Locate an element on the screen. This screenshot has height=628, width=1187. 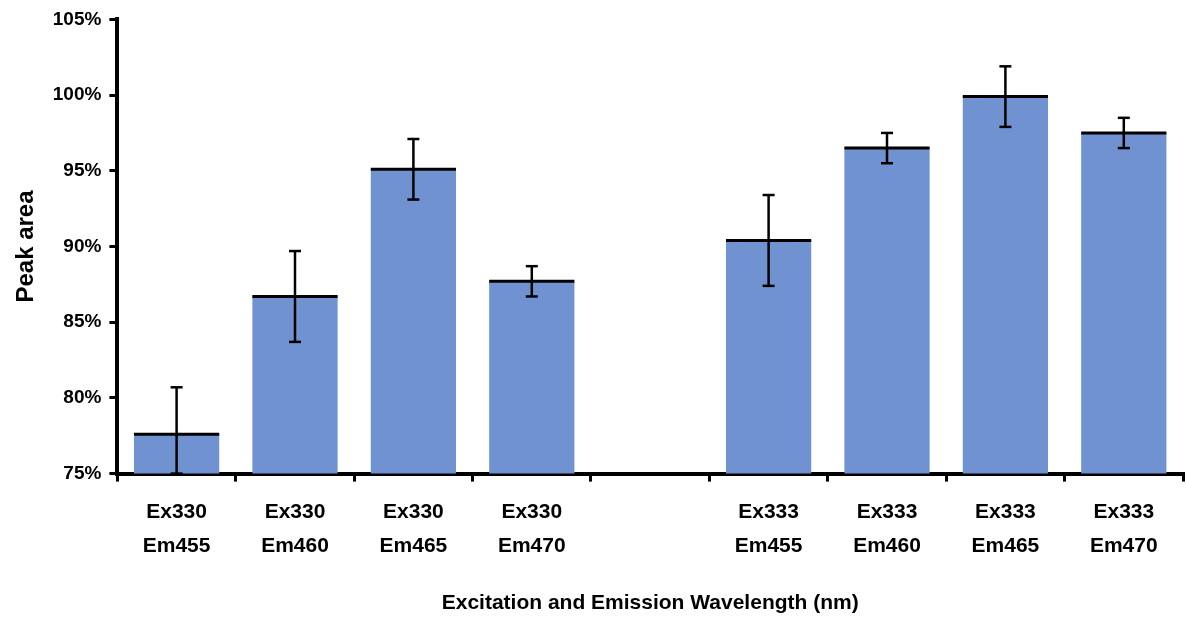
x-tick-label: Ex333 Em460 is located at coordinates (887, 527).